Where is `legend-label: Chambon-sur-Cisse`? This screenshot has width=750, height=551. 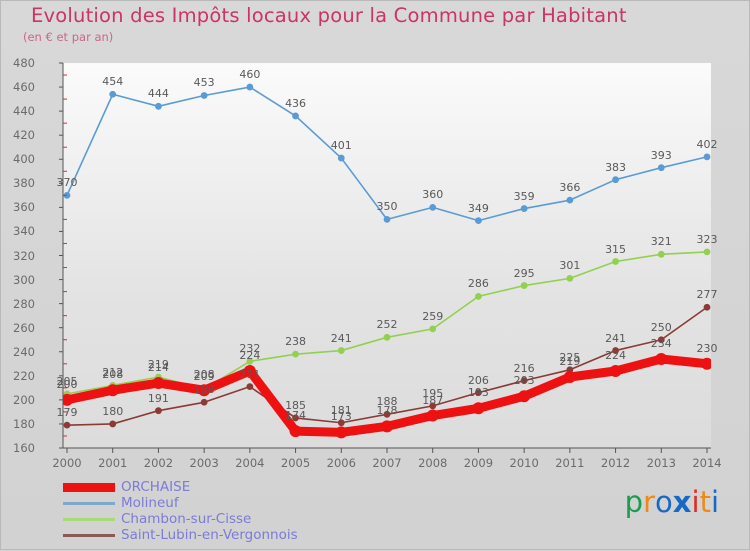
legend-label: Chambon-sur-Cisse is located at coordinates (186, 519).